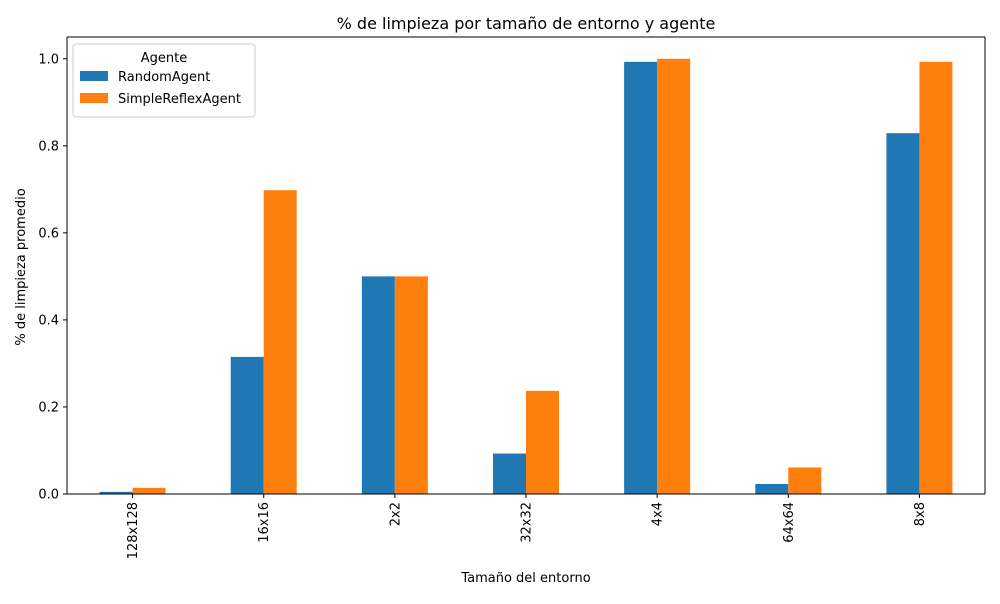 The image size is (1000, 604). What do you see at coordinates (264, 522) in the screenshot?
I see `x-tick-label: 16x16` at bounding box center [264, 522].